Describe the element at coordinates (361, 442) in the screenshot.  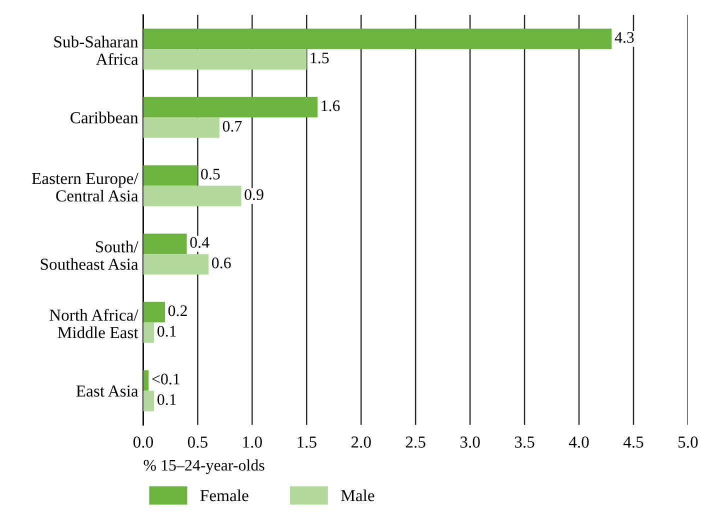
I see `x-tick-label: 2.0` at that location.